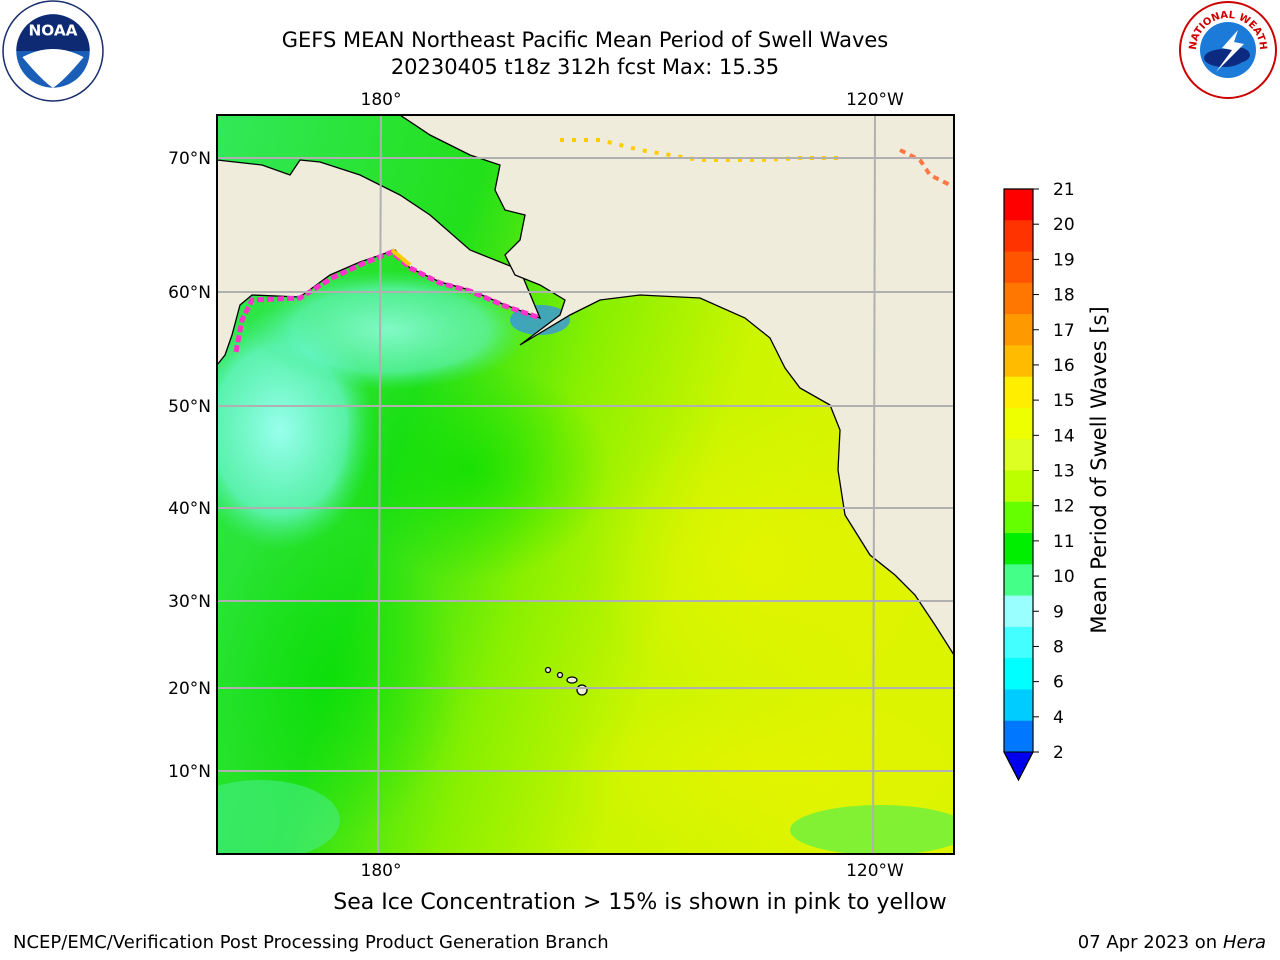 This screenshot has width=1280, height=960. Describe the element at coordinates (1064, 260) in the screenshot. I see `colorbar-tick-label: 19` at that location.